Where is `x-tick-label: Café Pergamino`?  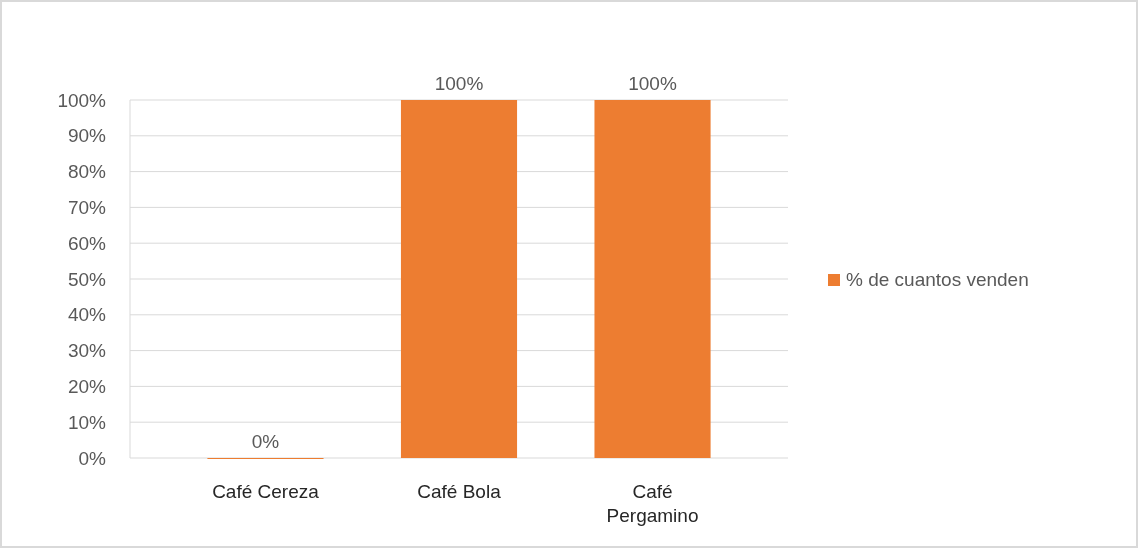 x-tick-label: Café Pergamino is located at coordinates (652, 503).